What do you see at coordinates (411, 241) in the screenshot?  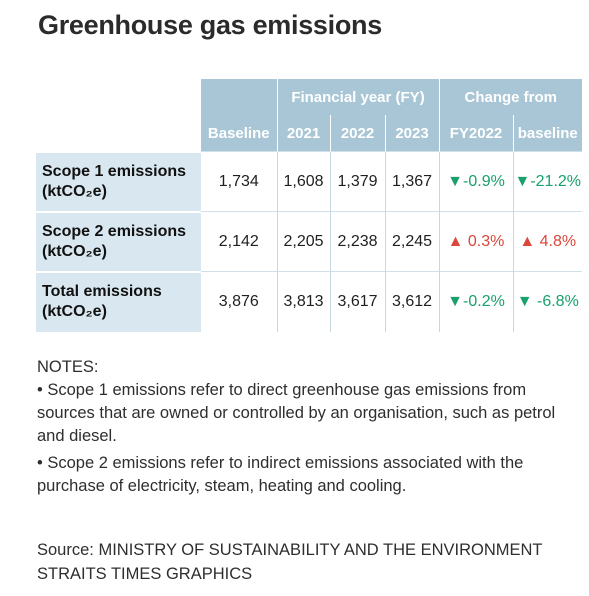 I see `cell-2023: 2,245` at bounding box center [411, 241].